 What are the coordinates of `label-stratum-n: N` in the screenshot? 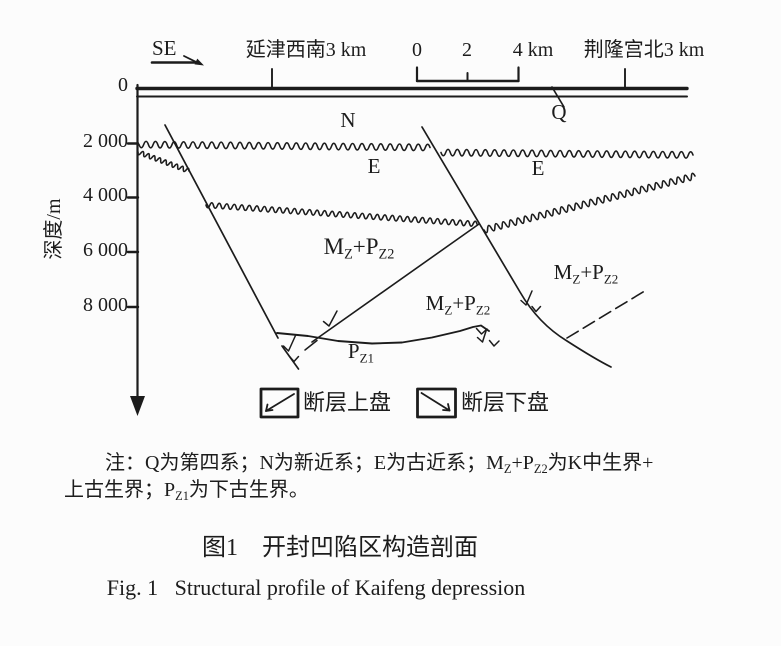 It's located at (348, 120).